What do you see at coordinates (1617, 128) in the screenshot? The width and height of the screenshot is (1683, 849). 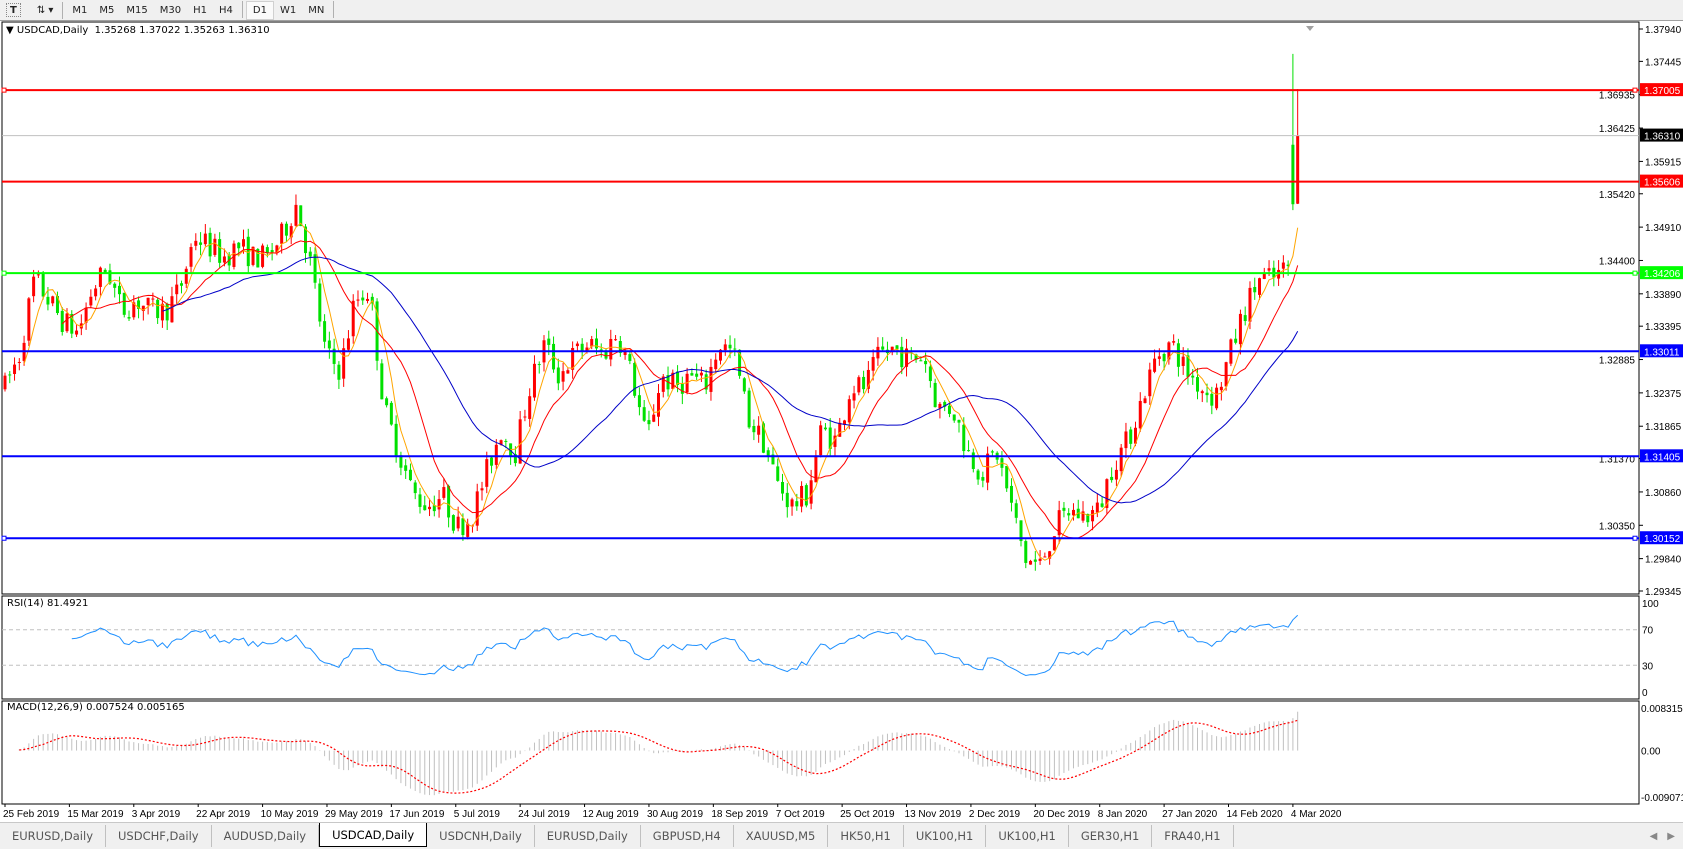 I see `price-tick-label-bg` at bounding box center [1617, 128].